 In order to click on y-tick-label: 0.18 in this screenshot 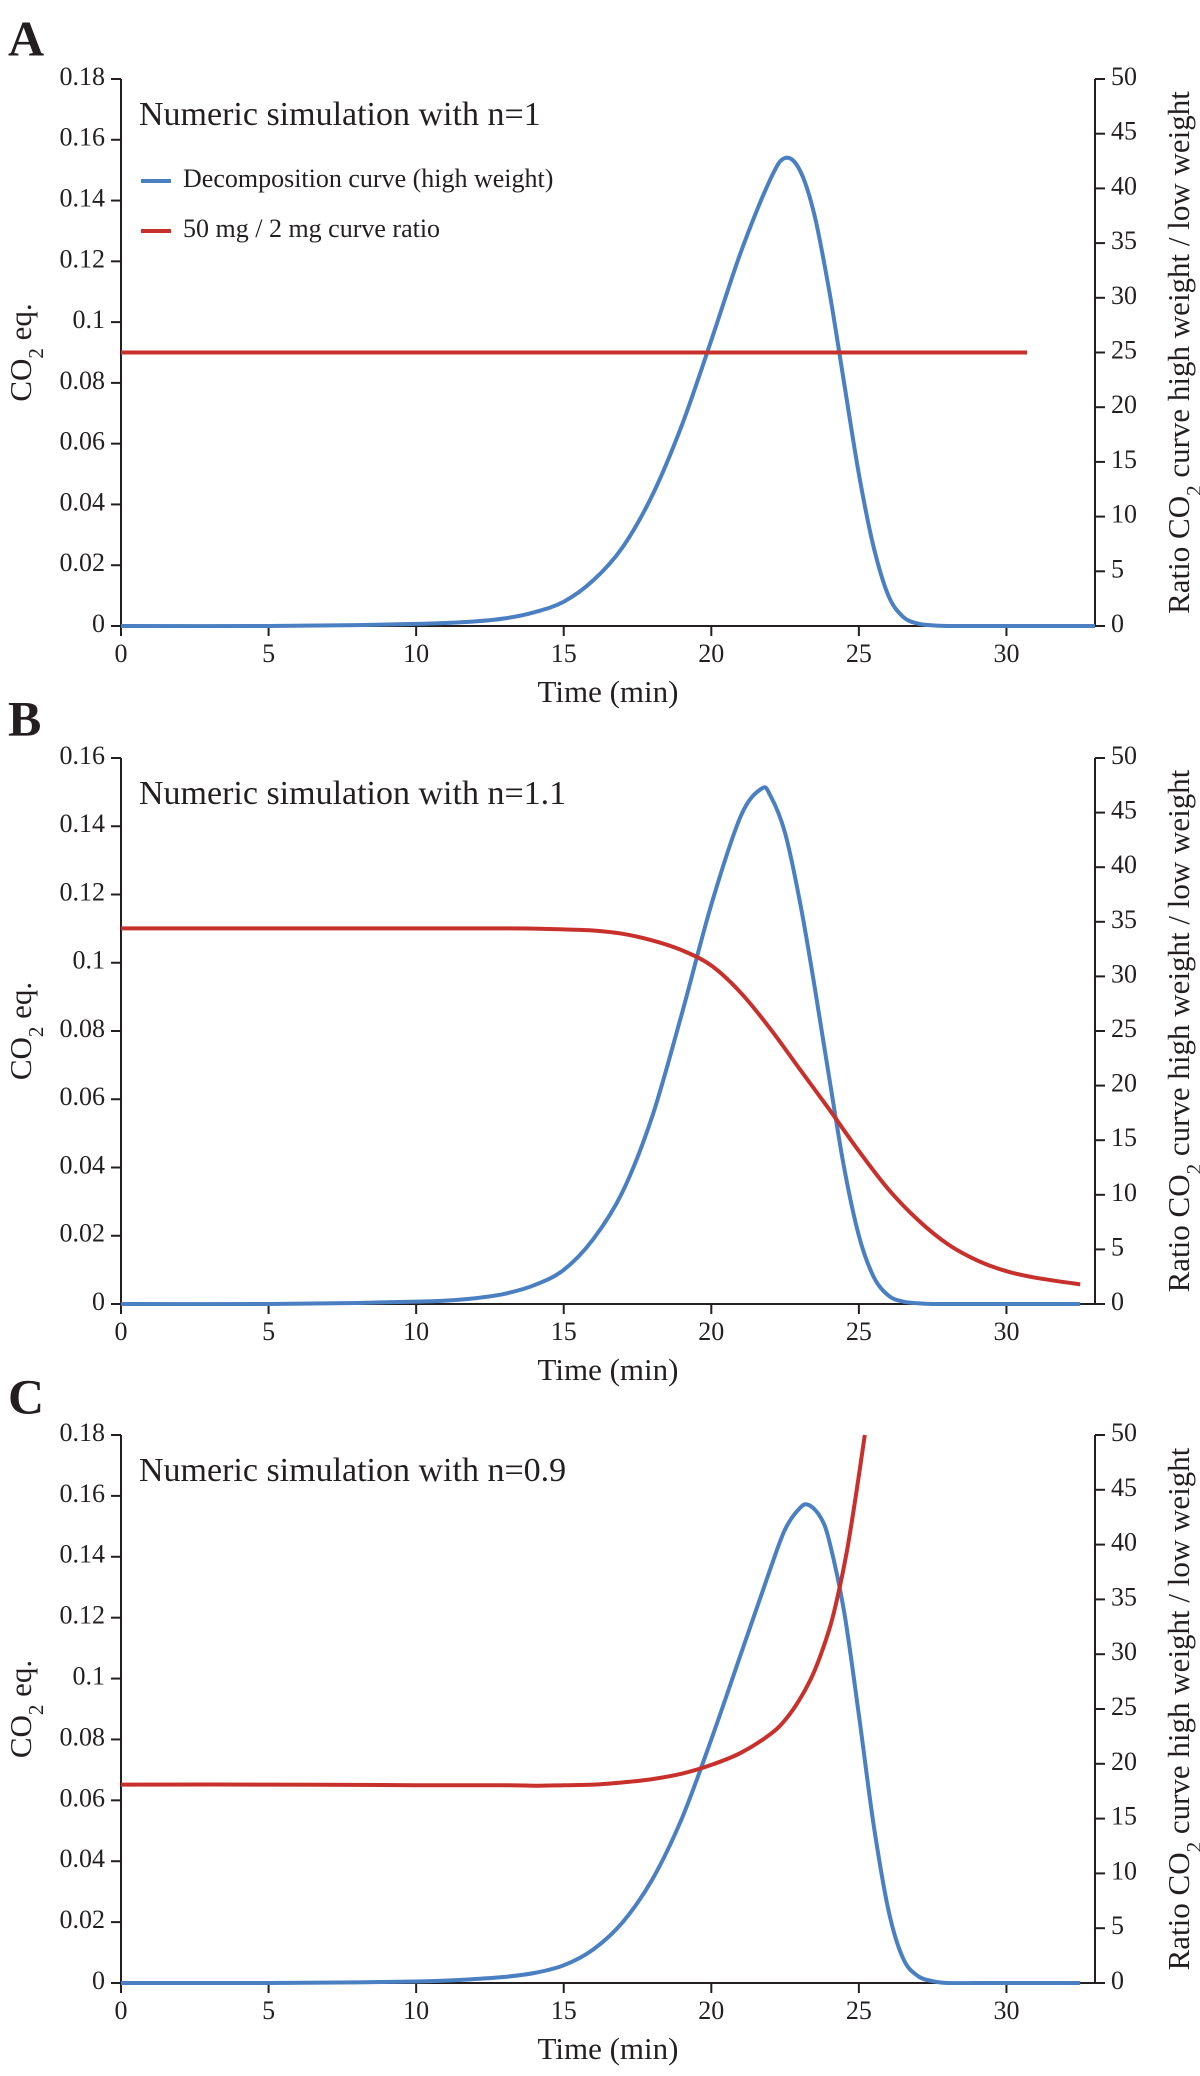, I will do `click(83, 76)`.